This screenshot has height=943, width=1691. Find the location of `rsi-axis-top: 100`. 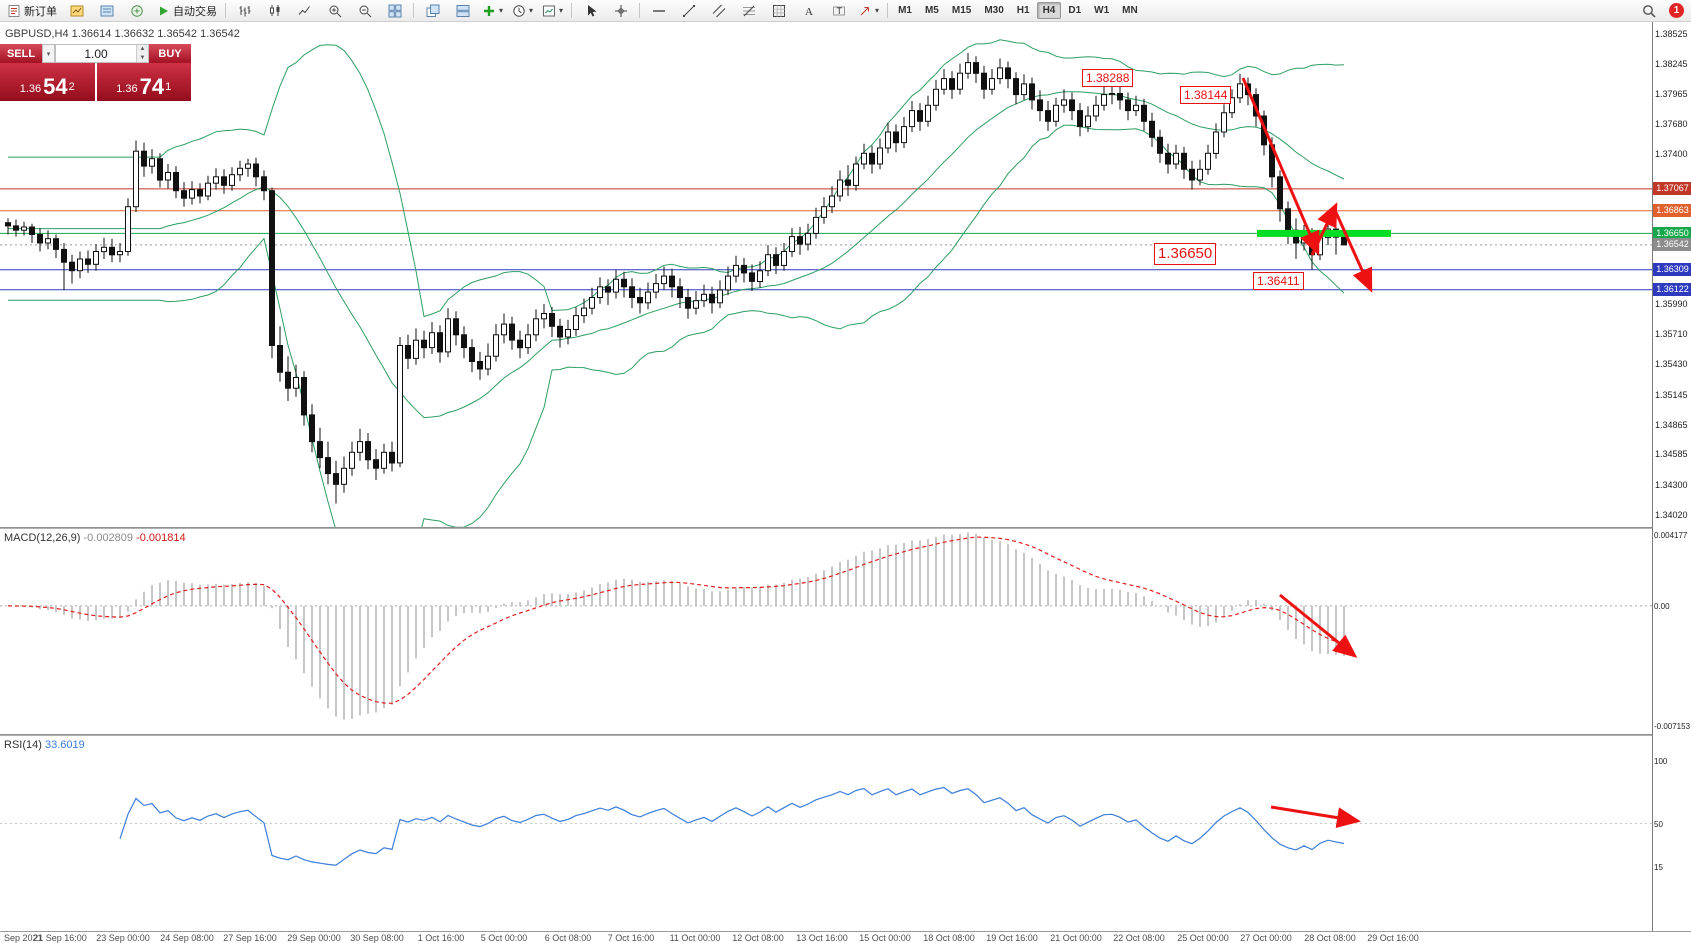

rsi-axis-top: 100 is located at coordinates (1661, 761).